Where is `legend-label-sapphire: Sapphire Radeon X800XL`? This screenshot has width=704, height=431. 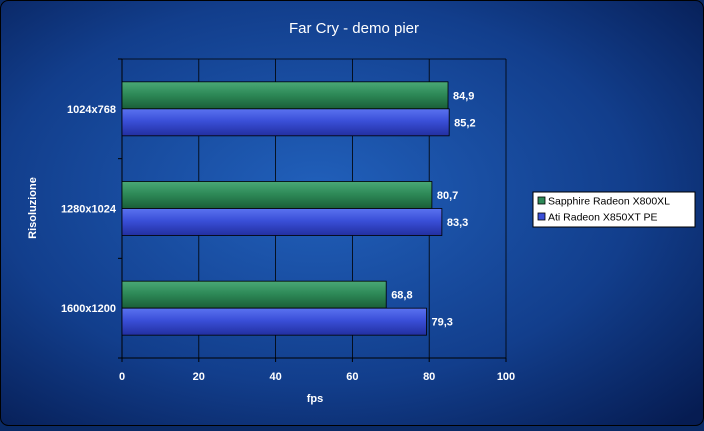
legend-label-sapphire: Sapphire Radeon X800XL is located at coordinates (609, 202).